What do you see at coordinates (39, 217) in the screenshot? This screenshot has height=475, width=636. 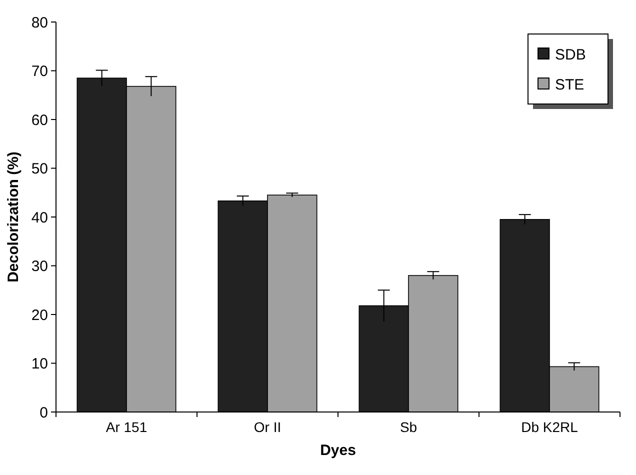 I see `y-tick-label: 40` at bounding box center [39, 217].